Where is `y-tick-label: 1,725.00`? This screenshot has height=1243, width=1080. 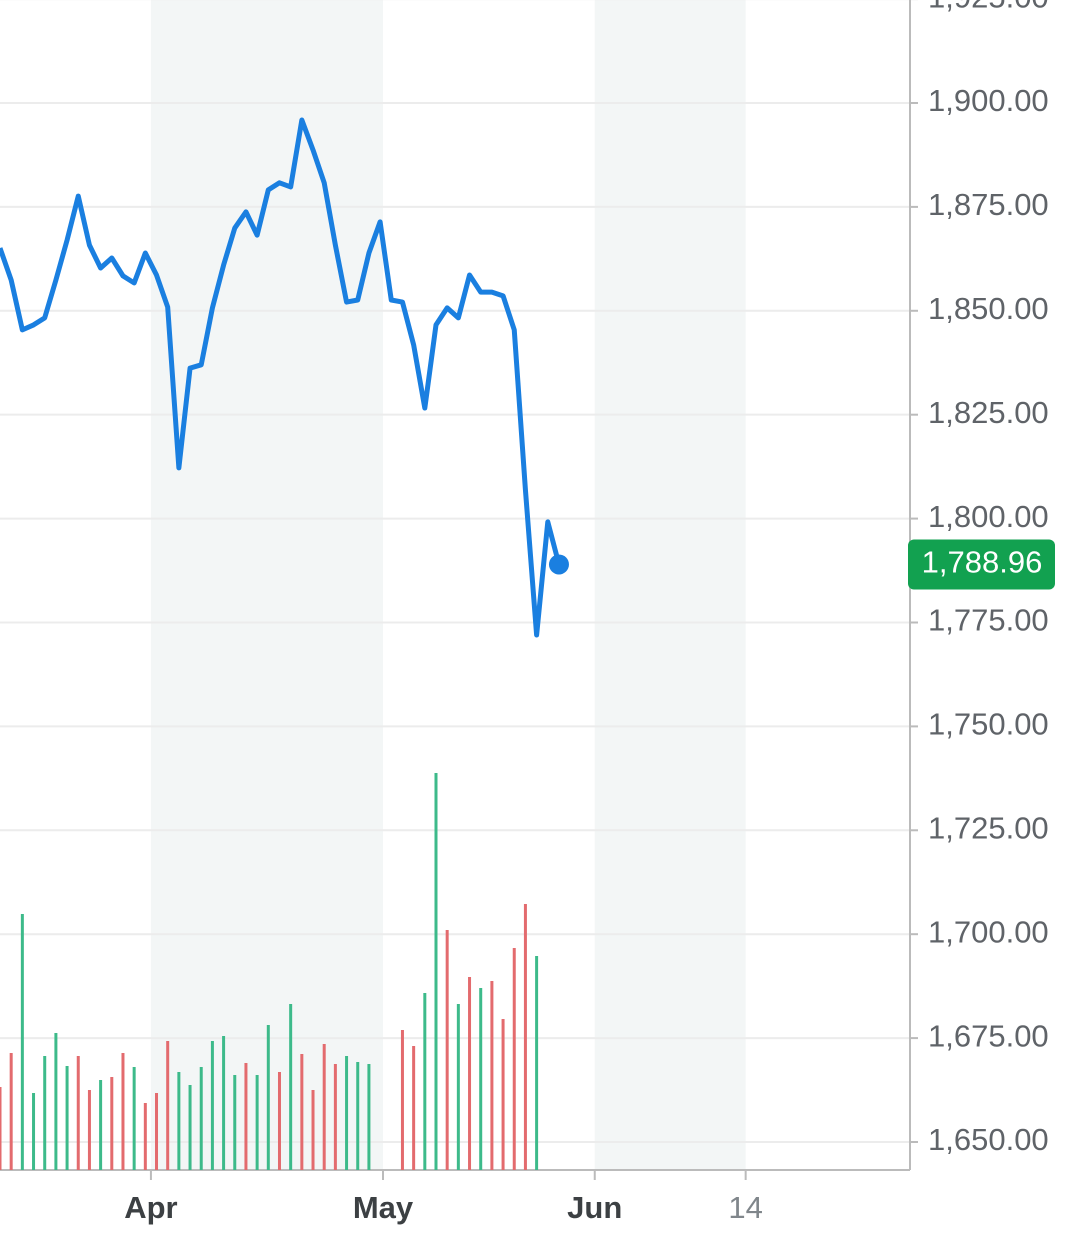
y-tick-label: 1,725.00 is located at coordinates (988, 827).